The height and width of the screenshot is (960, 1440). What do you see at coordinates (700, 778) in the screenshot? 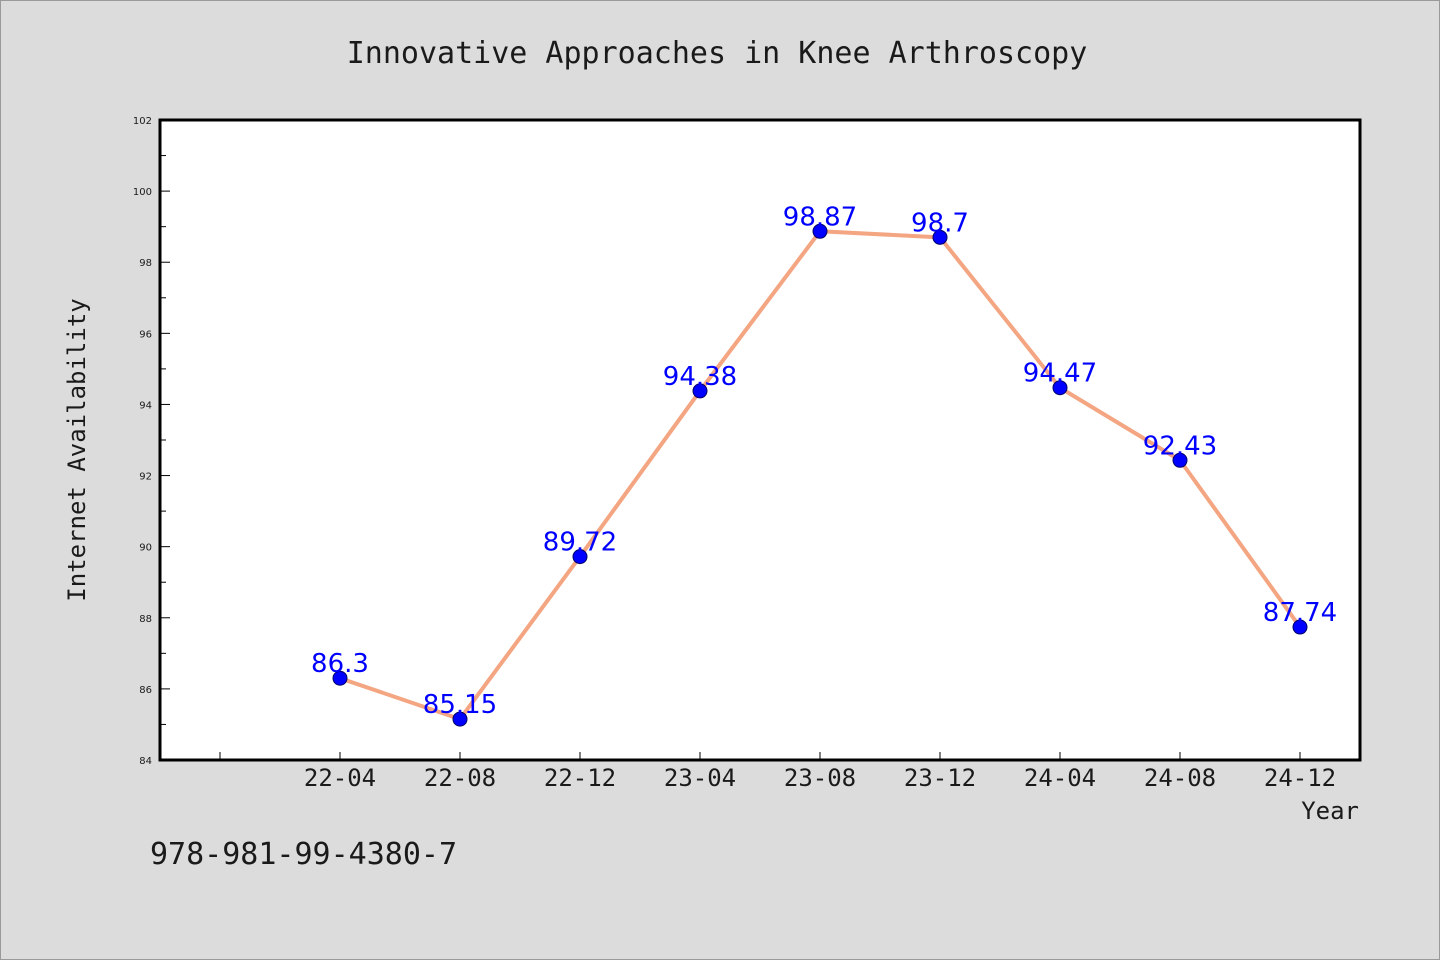
I see `x-tick-label: 23-04` at bounding box center [700, 778].